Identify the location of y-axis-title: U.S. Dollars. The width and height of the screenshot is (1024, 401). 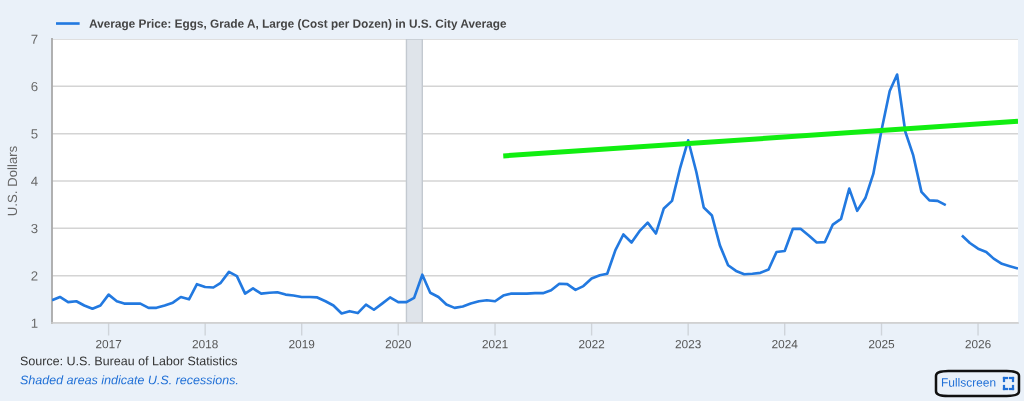
(12, 181).